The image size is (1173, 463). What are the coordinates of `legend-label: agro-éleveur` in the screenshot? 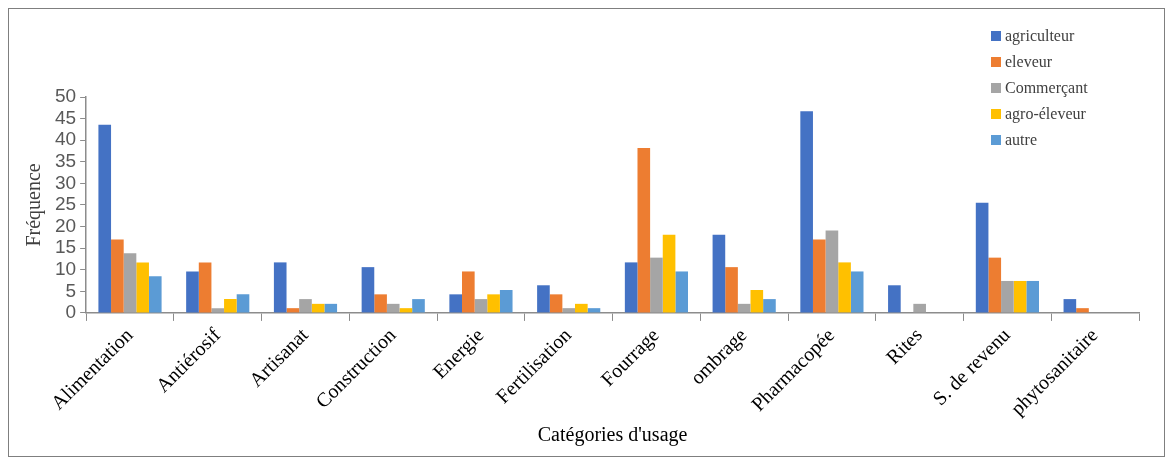 It's located at (1045, 114).